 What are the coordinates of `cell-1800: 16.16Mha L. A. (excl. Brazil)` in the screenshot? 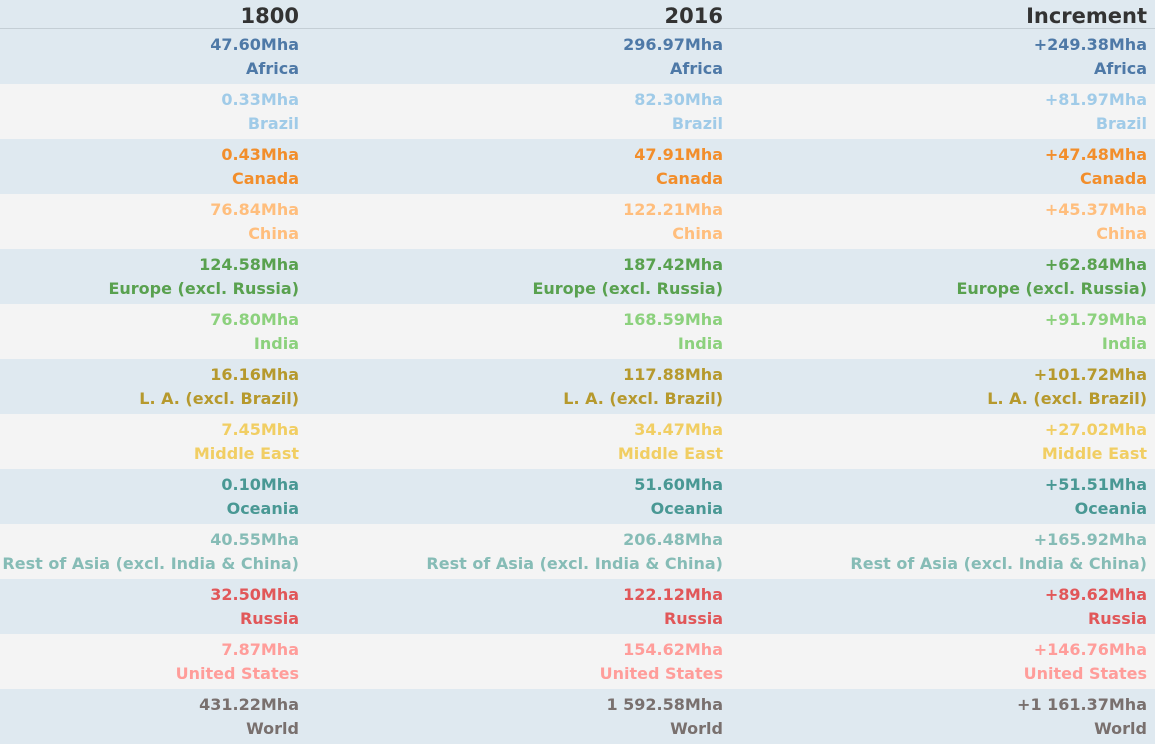 It's located at (219, 387).